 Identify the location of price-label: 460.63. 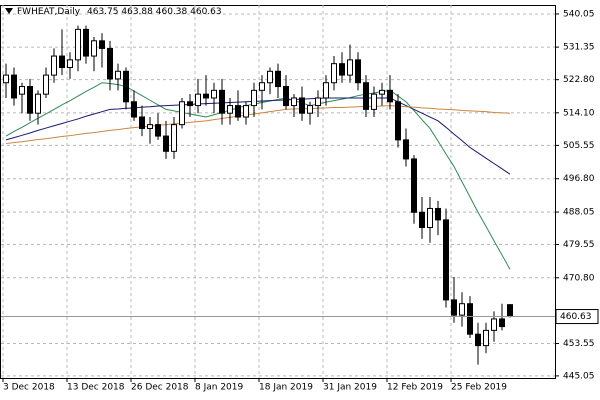
(576, 317).